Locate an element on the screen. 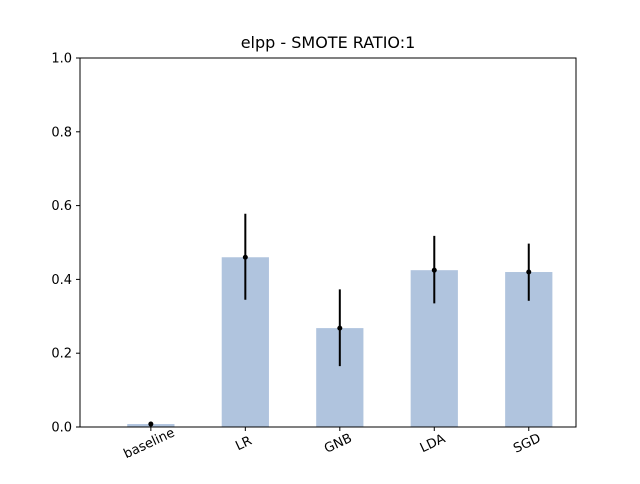 The height and width of the screenshot is (484, 640). mean-point-baseline is located at coordinates (151, 424).